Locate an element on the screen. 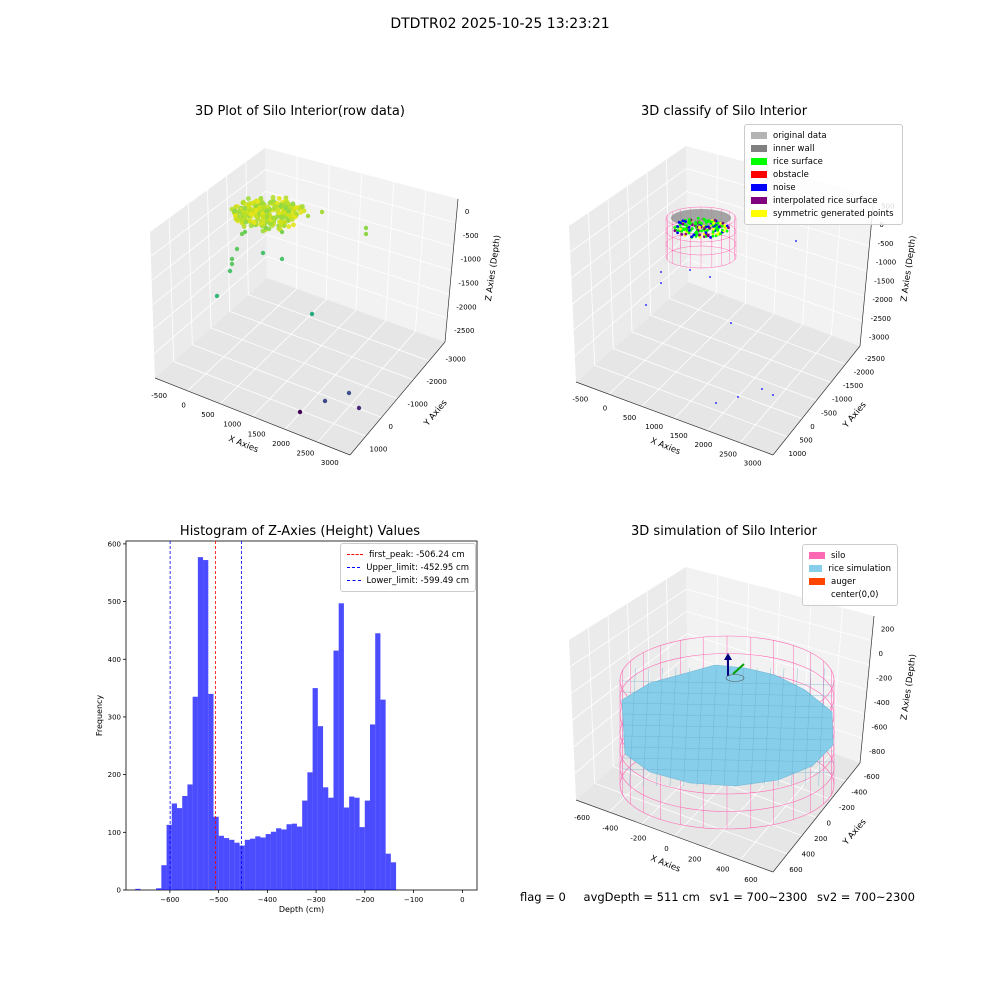  panel2-legend-swatch is located at coordinates (759, 200).